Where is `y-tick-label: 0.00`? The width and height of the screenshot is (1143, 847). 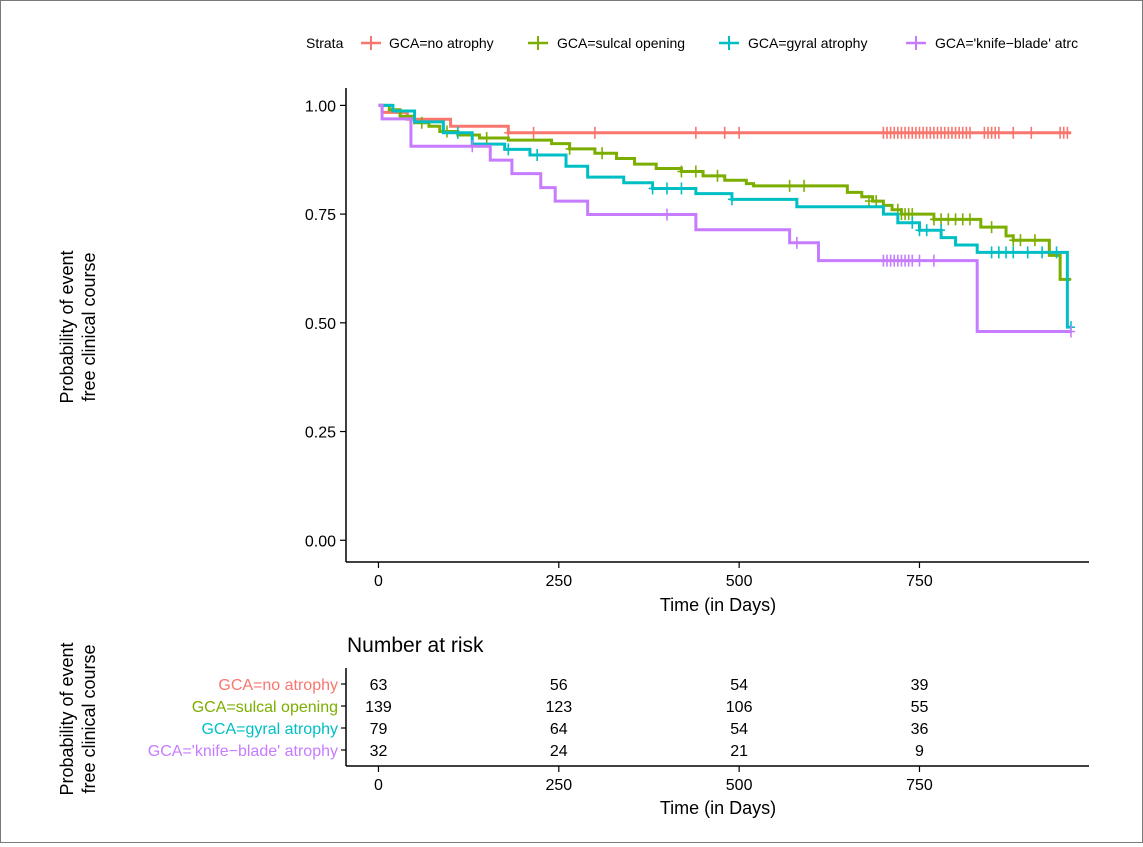
y-tick-label: 0.00 is located at coordinates (320, 541).